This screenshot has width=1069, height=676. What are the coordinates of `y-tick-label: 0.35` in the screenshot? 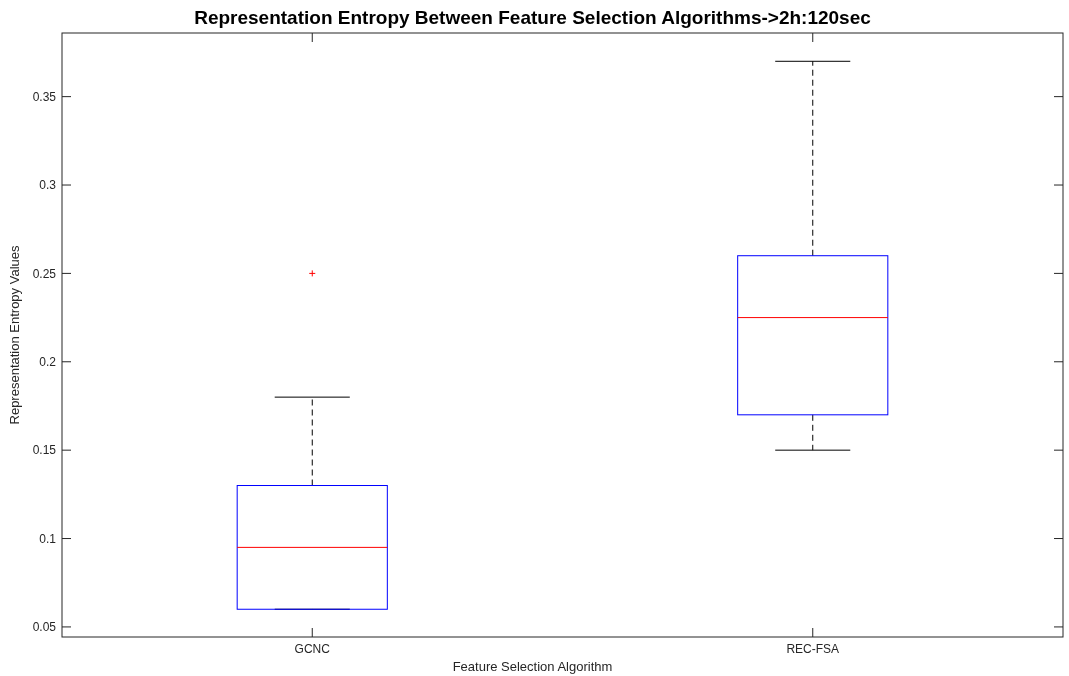 It's located at (44, 96).